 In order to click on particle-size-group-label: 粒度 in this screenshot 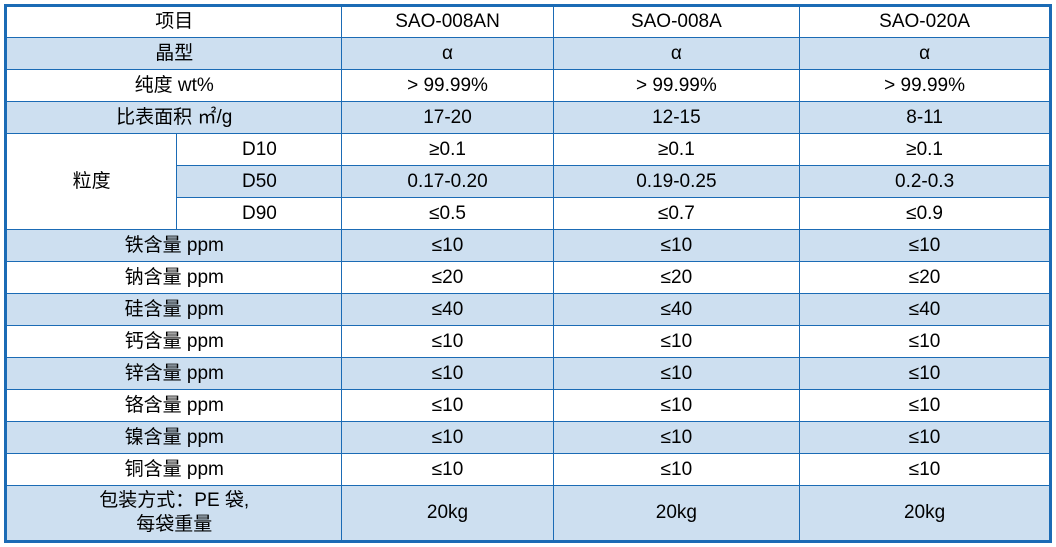, I will do `click(91, 182)`.